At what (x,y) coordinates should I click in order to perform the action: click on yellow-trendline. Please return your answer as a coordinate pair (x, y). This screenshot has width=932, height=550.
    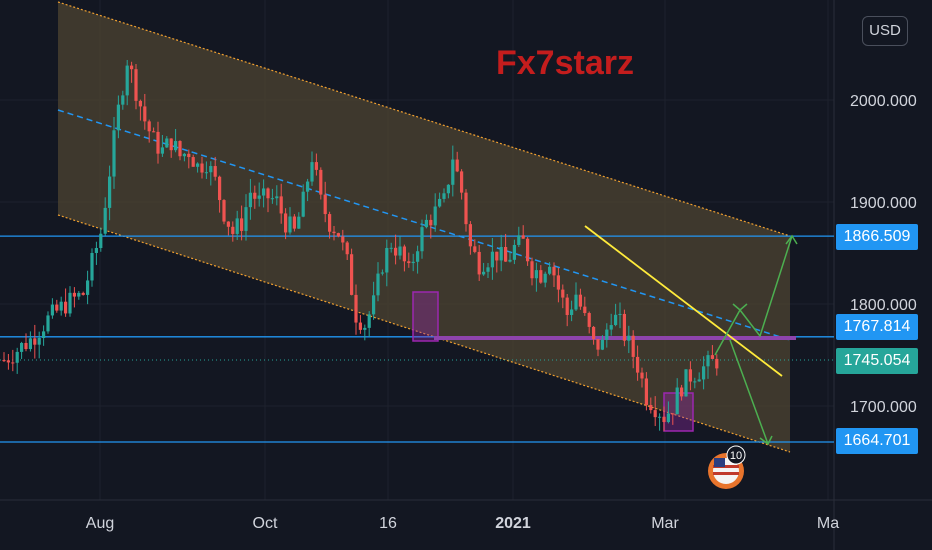
    Looking at the image, I should click on (683, 301).